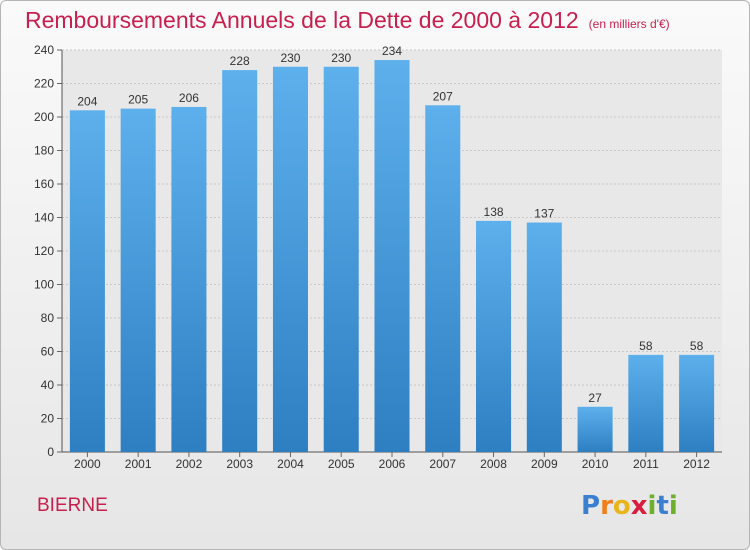  I want to click on data-label: 228, so click(240, 61).